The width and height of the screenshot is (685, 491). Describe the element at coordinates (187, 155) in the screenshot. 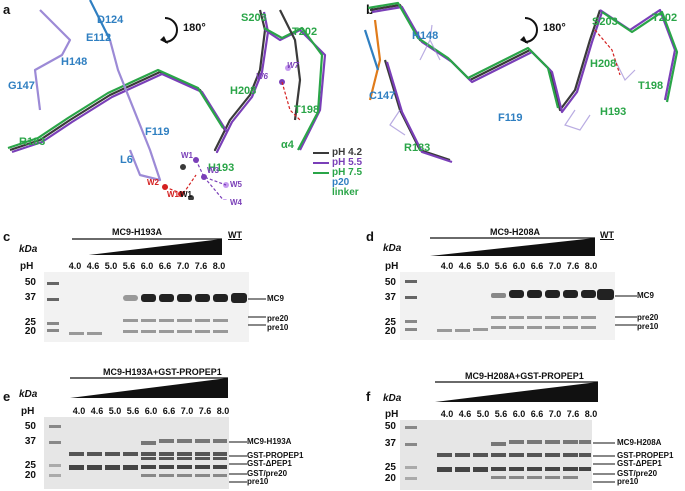

I see `water-w1-purple: W1` at that location.